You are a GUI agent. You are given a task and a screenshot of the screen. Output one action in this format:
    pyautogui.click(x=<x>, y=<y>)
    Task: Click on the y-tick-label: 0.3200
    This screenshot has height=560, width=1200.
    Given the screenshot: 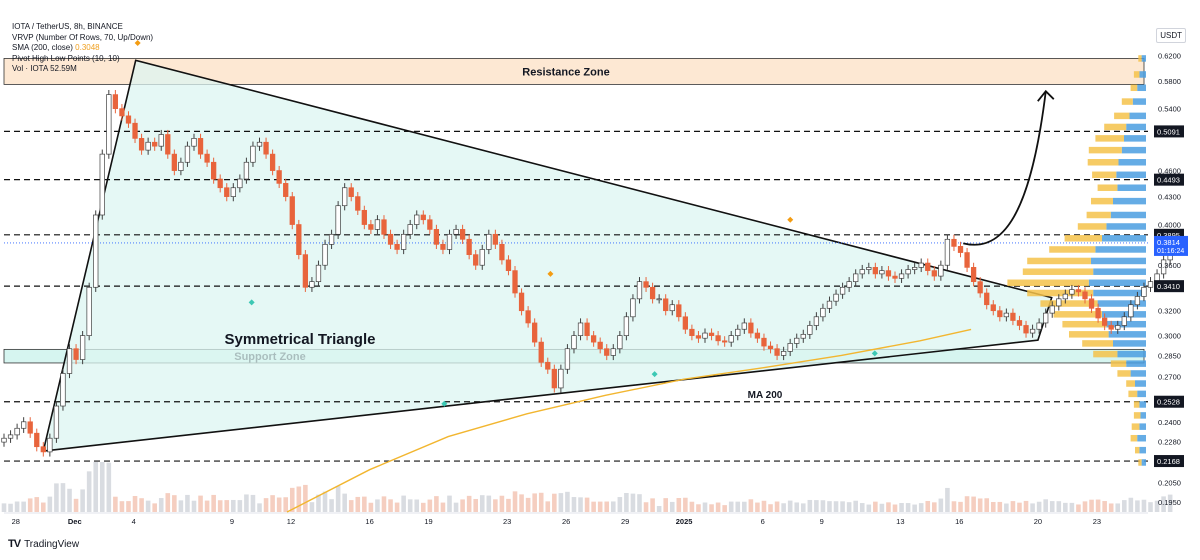 What is the action you would take?
    pyautogui.click(x=1169, y=311)
    